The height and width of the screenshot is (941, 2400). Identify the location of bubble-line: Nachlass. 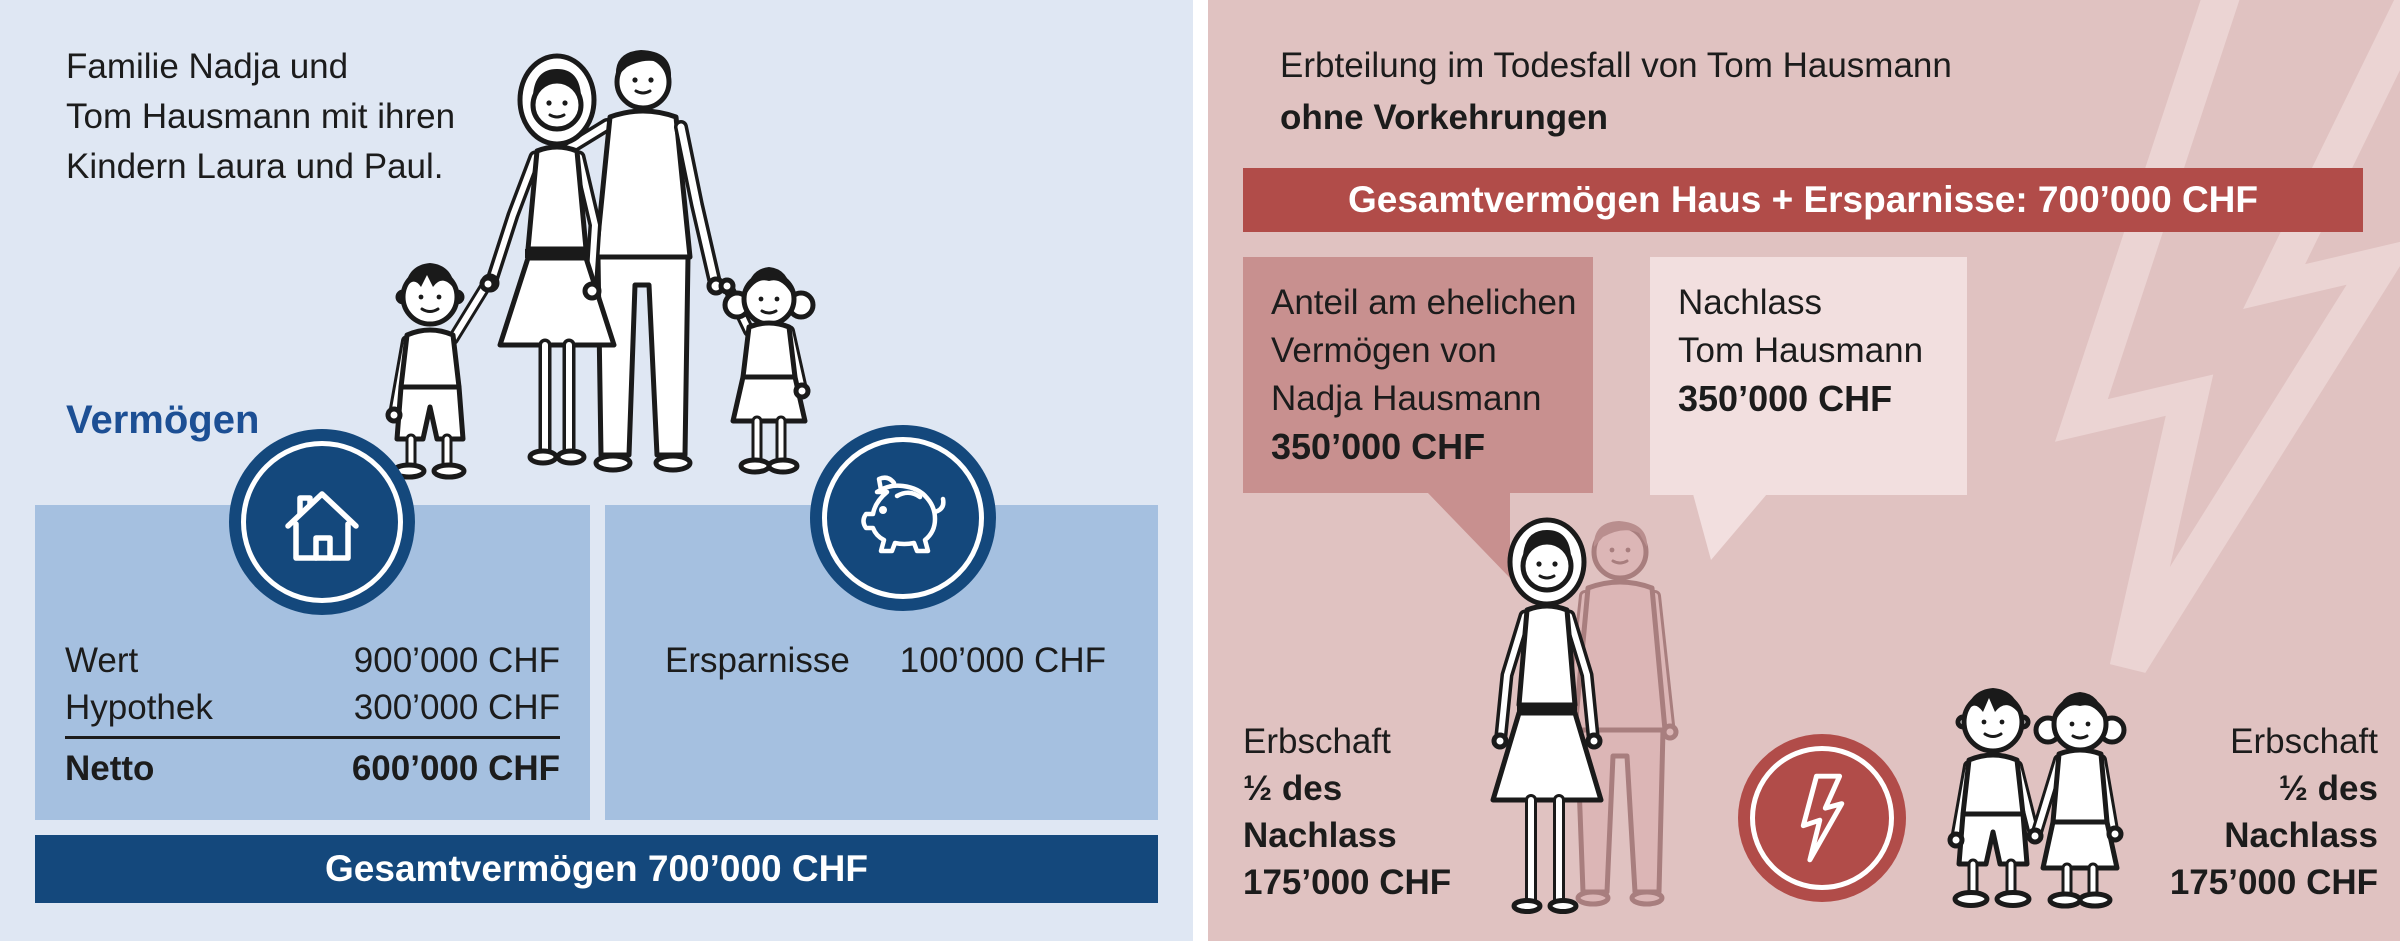
(1750, 302).